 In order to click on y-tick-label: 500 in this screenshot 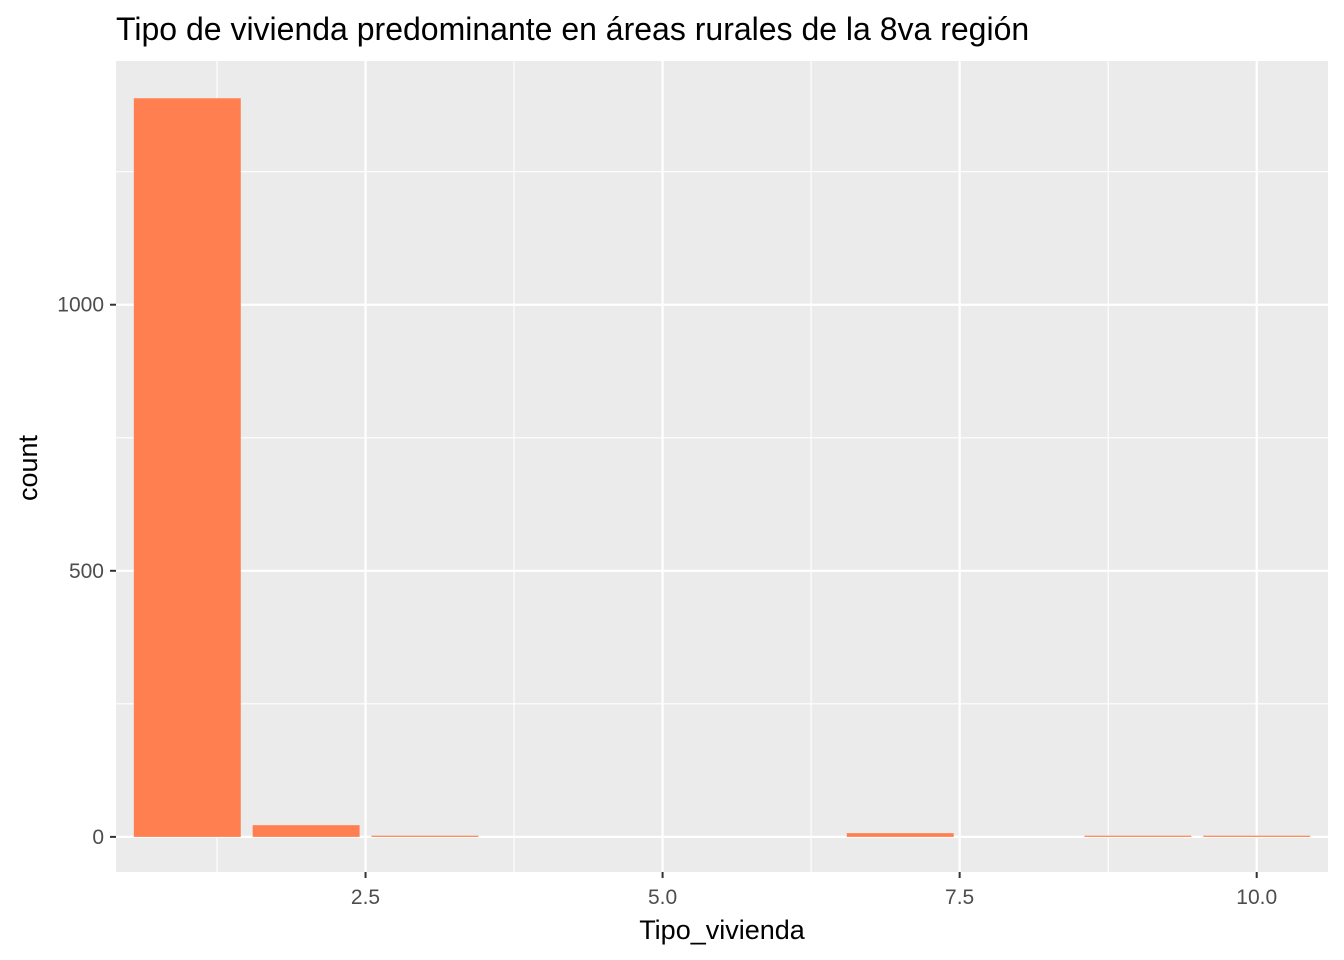, I will do `click(86, 571)`.